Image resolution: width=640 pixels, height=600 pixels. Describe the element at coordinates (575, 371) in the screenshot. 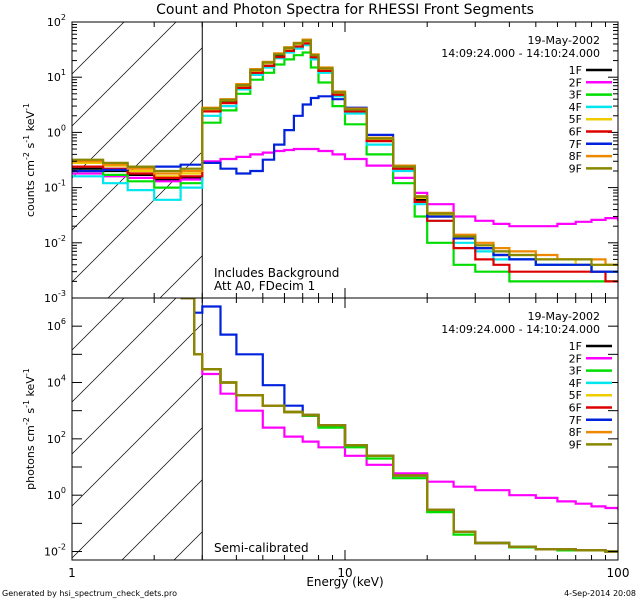

I see `photon-legend-label-3f: 3F` at that location.